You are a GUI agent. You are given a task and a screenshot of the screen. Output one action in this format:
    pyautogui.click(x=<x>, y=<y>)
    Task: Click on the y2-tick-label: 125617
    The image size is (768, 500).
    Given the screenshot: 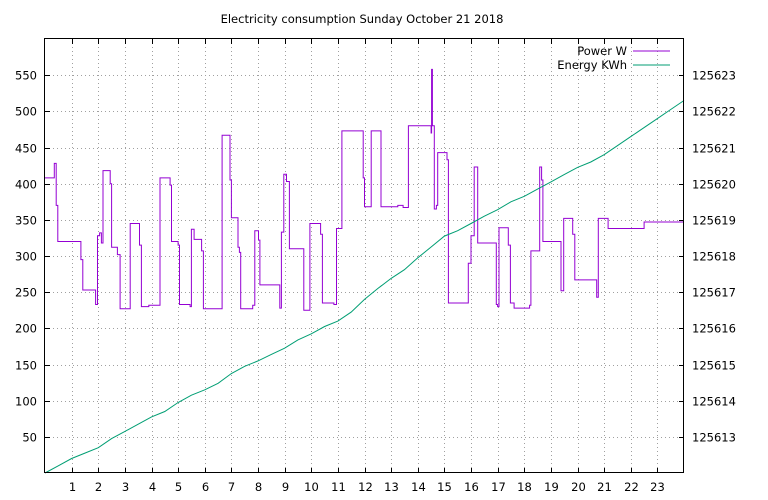 What is the action you would take?
    pyautogui.click(x=714, y=293)
    